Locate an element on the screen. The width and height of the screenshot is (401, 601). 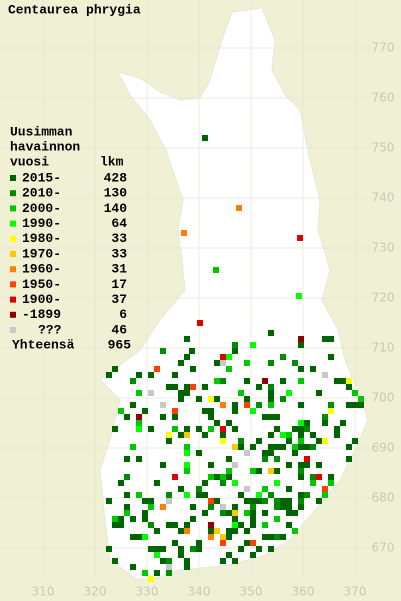
legend-count: 6 is located at coordinates (123, 314).